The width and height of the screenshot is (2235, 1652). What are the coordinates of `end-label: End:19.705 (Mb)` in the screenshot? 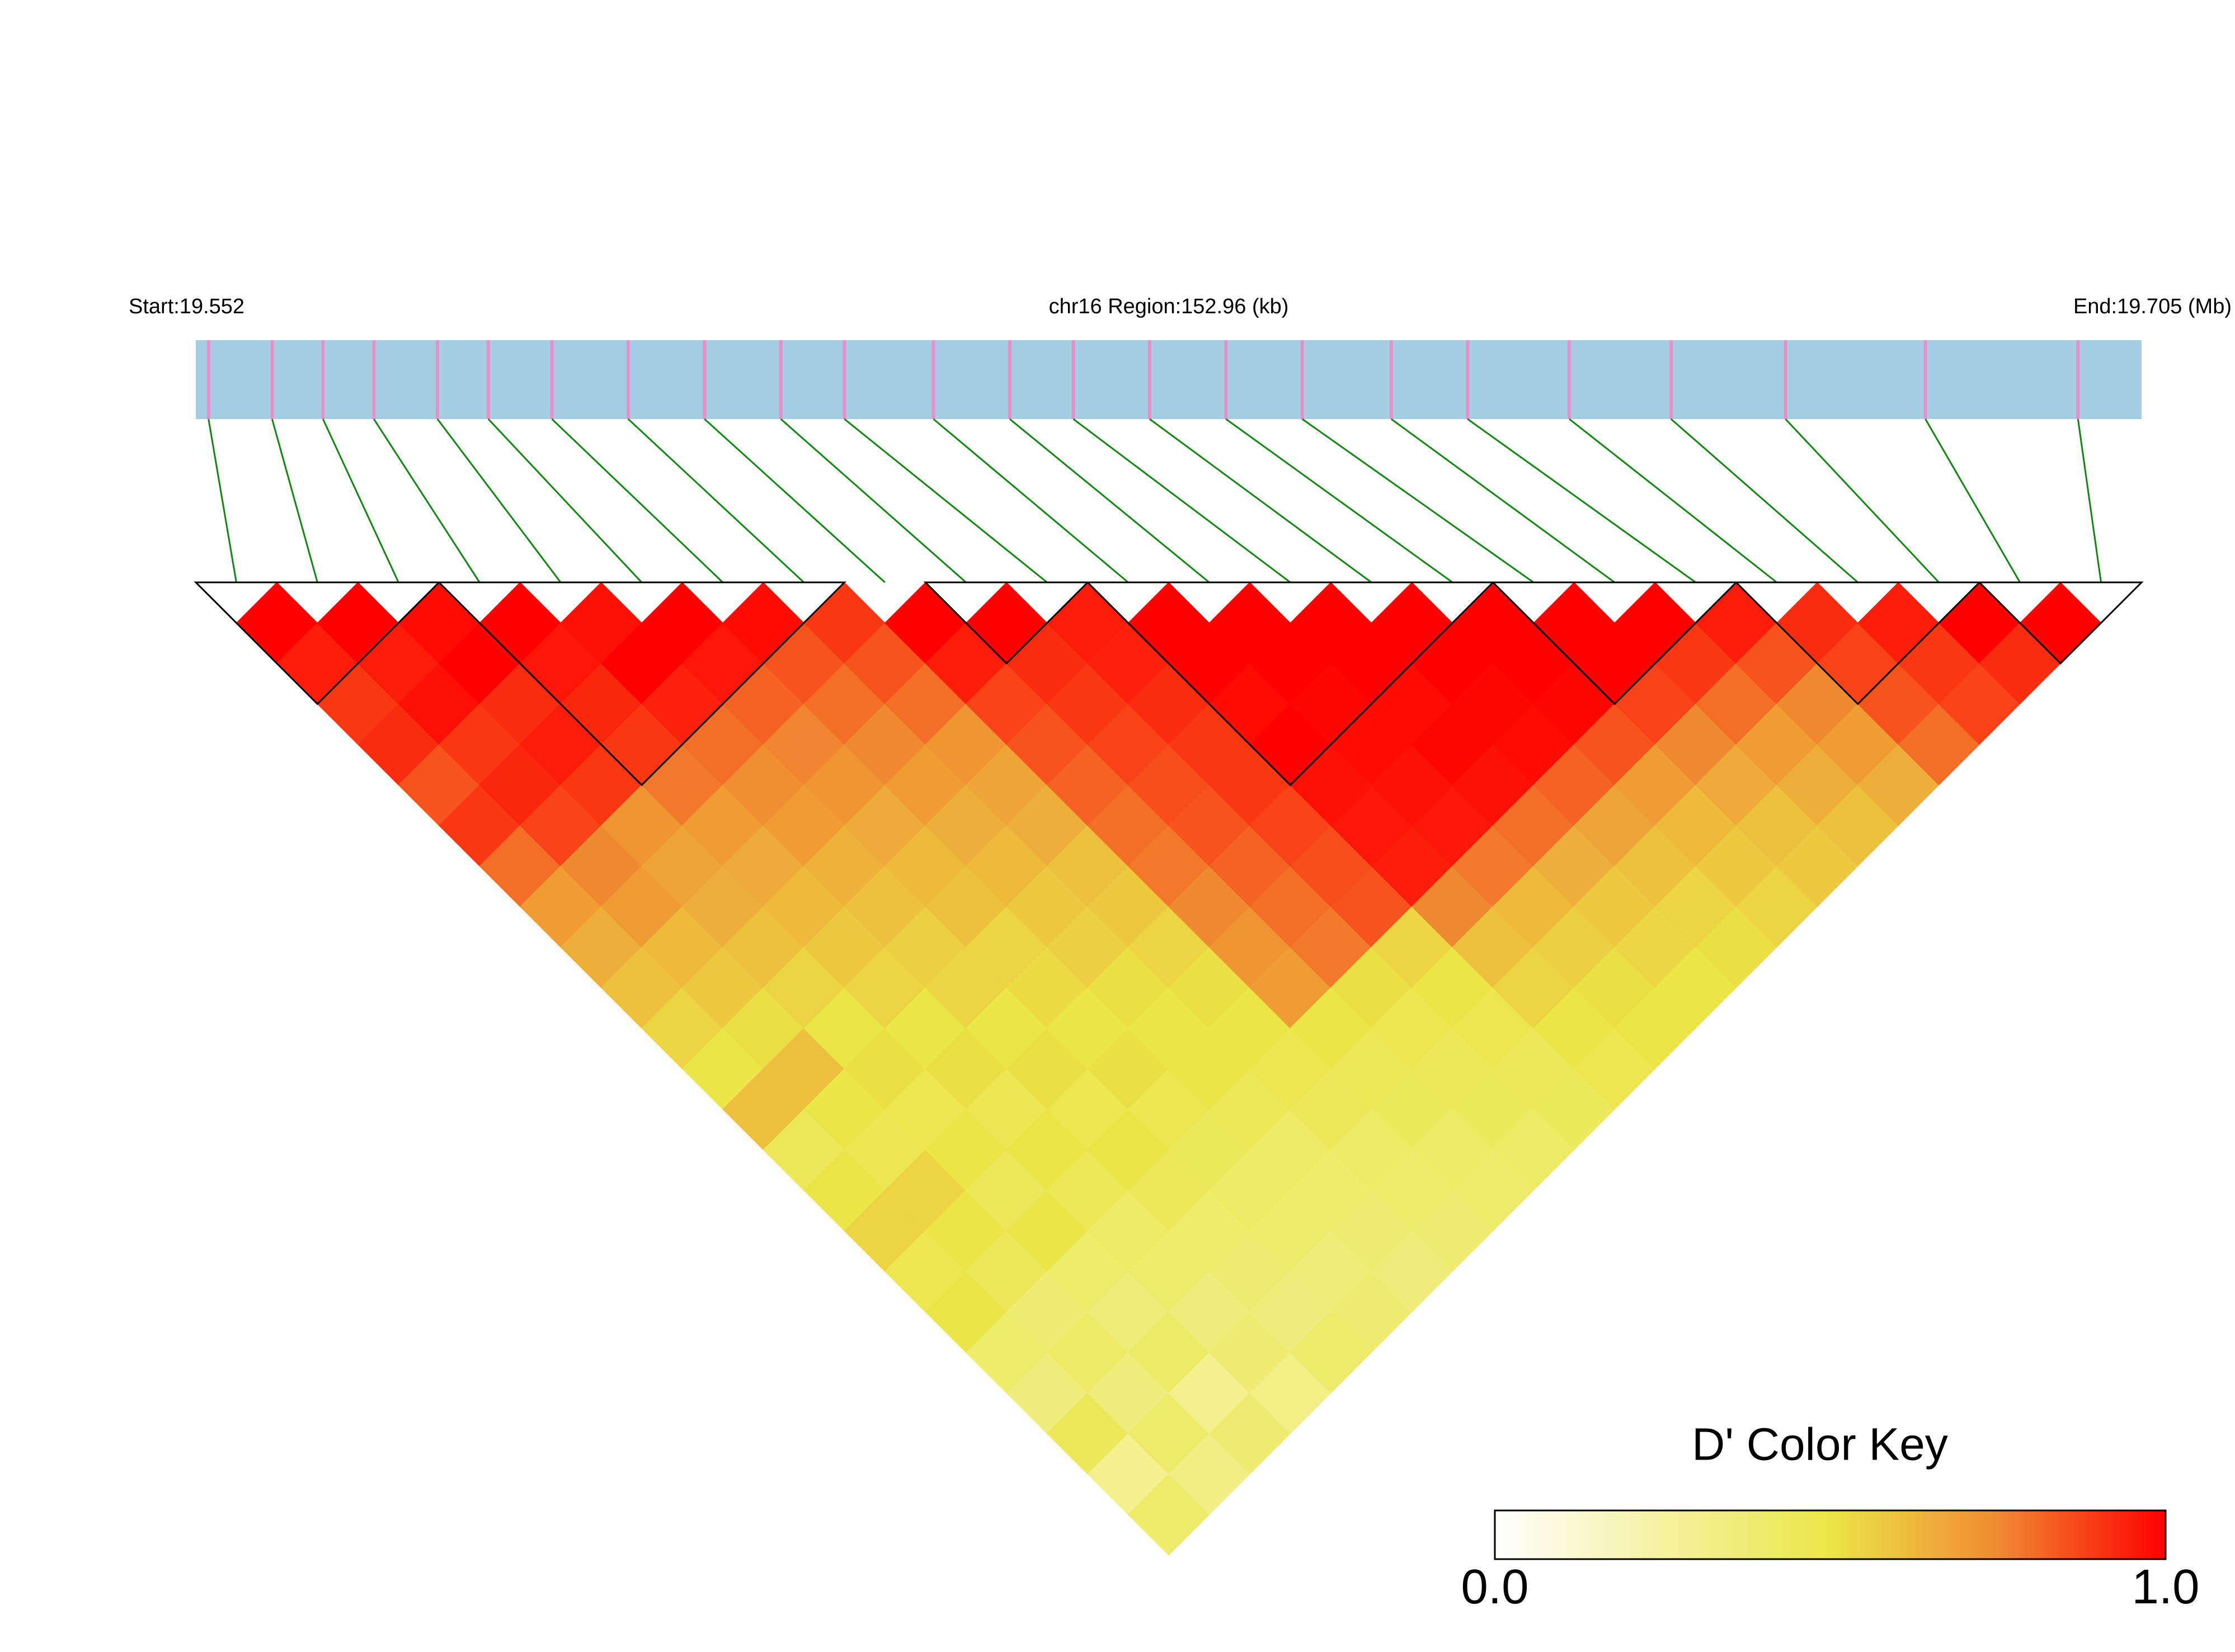 It's located at (2152, 306).